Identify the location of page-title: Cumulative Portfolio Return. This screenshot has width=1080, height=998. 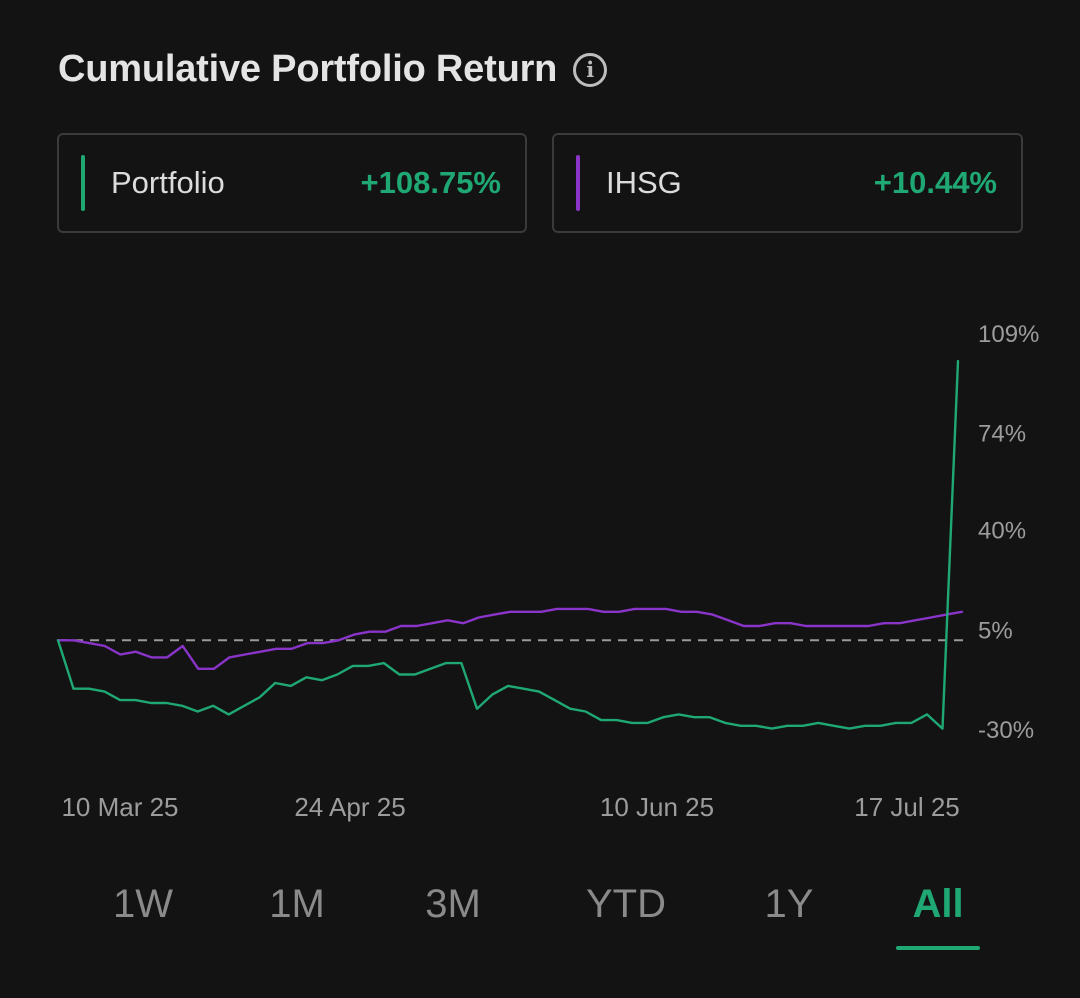
(308, 69).